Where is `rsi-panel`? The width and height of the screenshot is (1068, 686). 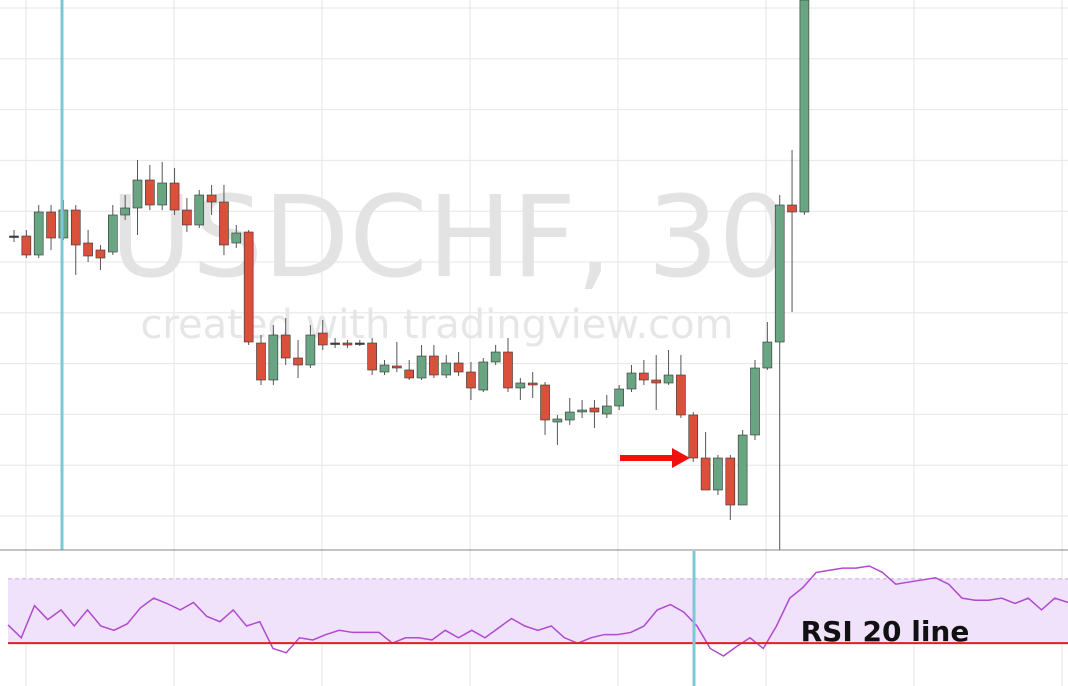 rsi-panel is located at coordinates (537, 611).